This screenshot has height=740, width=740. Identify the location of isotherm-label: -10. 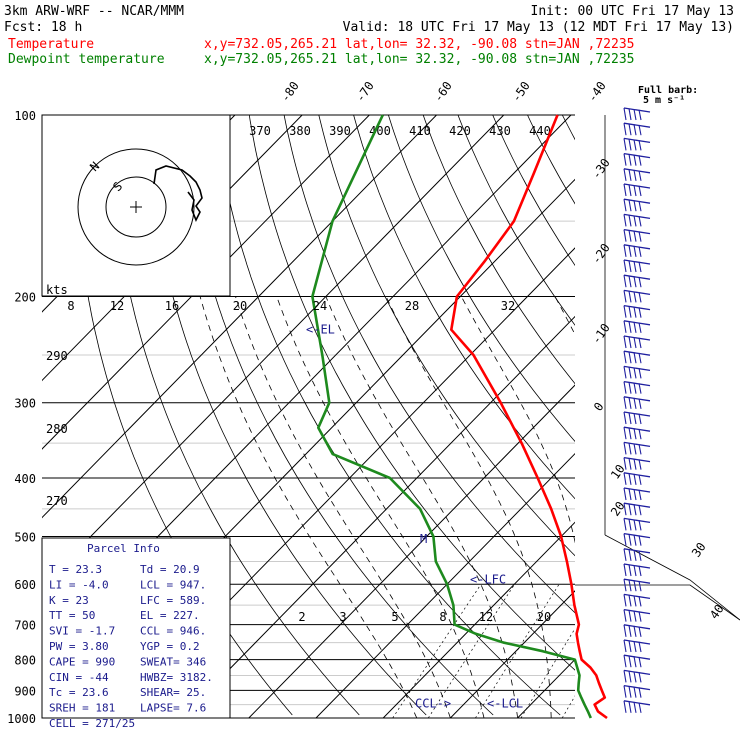
(601, 334).